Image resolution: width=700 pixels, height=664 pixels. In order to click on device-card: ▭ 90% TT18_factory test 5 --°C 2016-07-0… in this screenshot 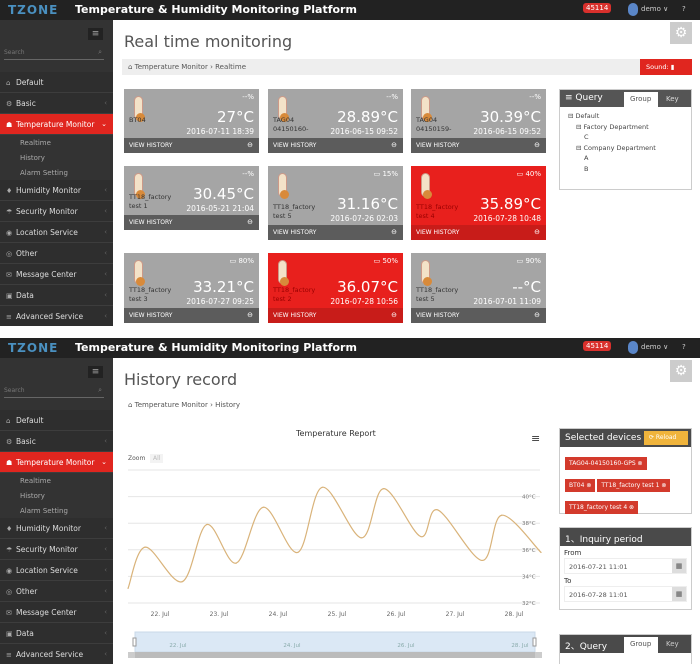, I will do `click(478, 288)`.